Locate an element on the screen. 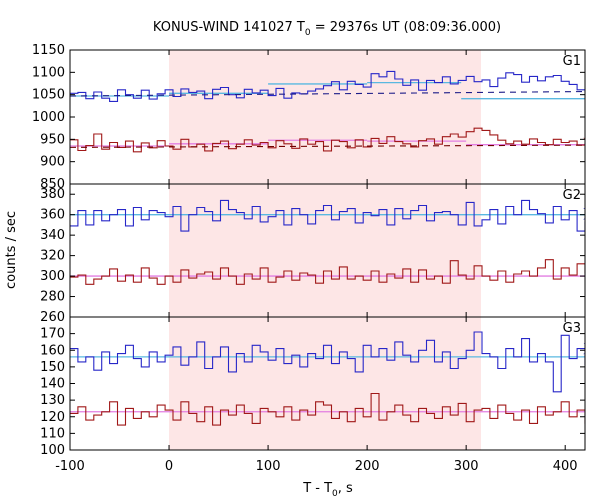  y-tick-label: 170 is located at coordinates (52, 334).